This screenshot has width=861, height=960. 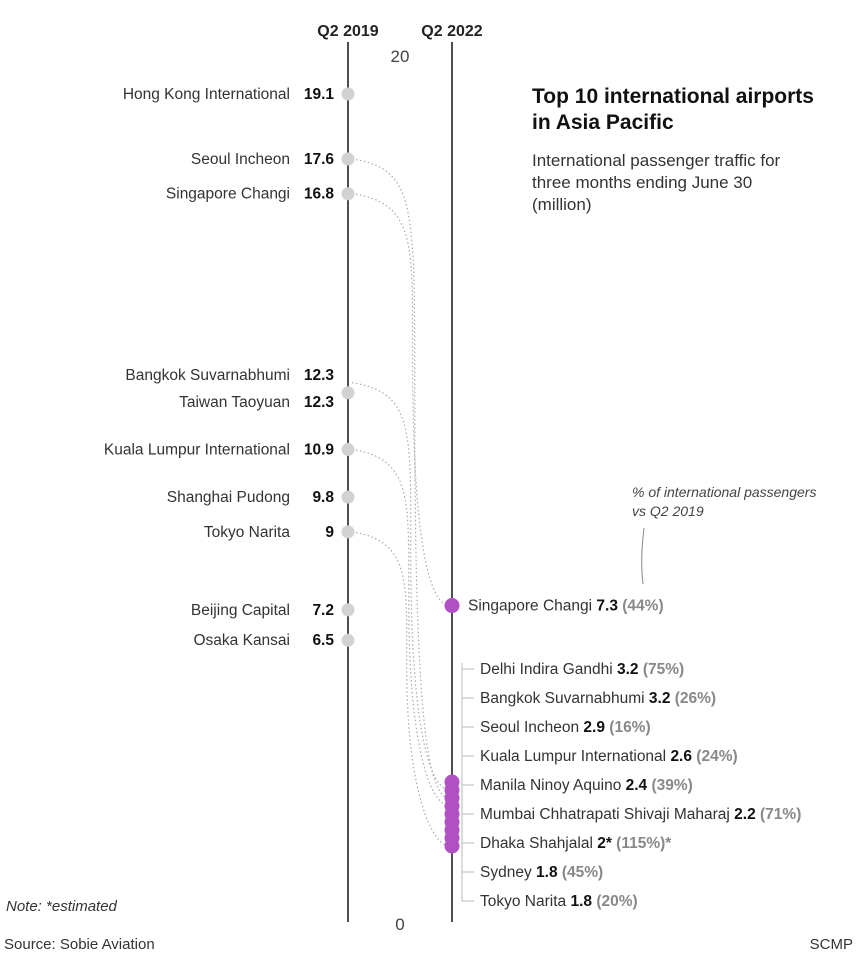 What do you see at coordinates (323, 610) in the screenshot?
I see `q2019-value-label: 7.2` at bounding box center [323, 610].